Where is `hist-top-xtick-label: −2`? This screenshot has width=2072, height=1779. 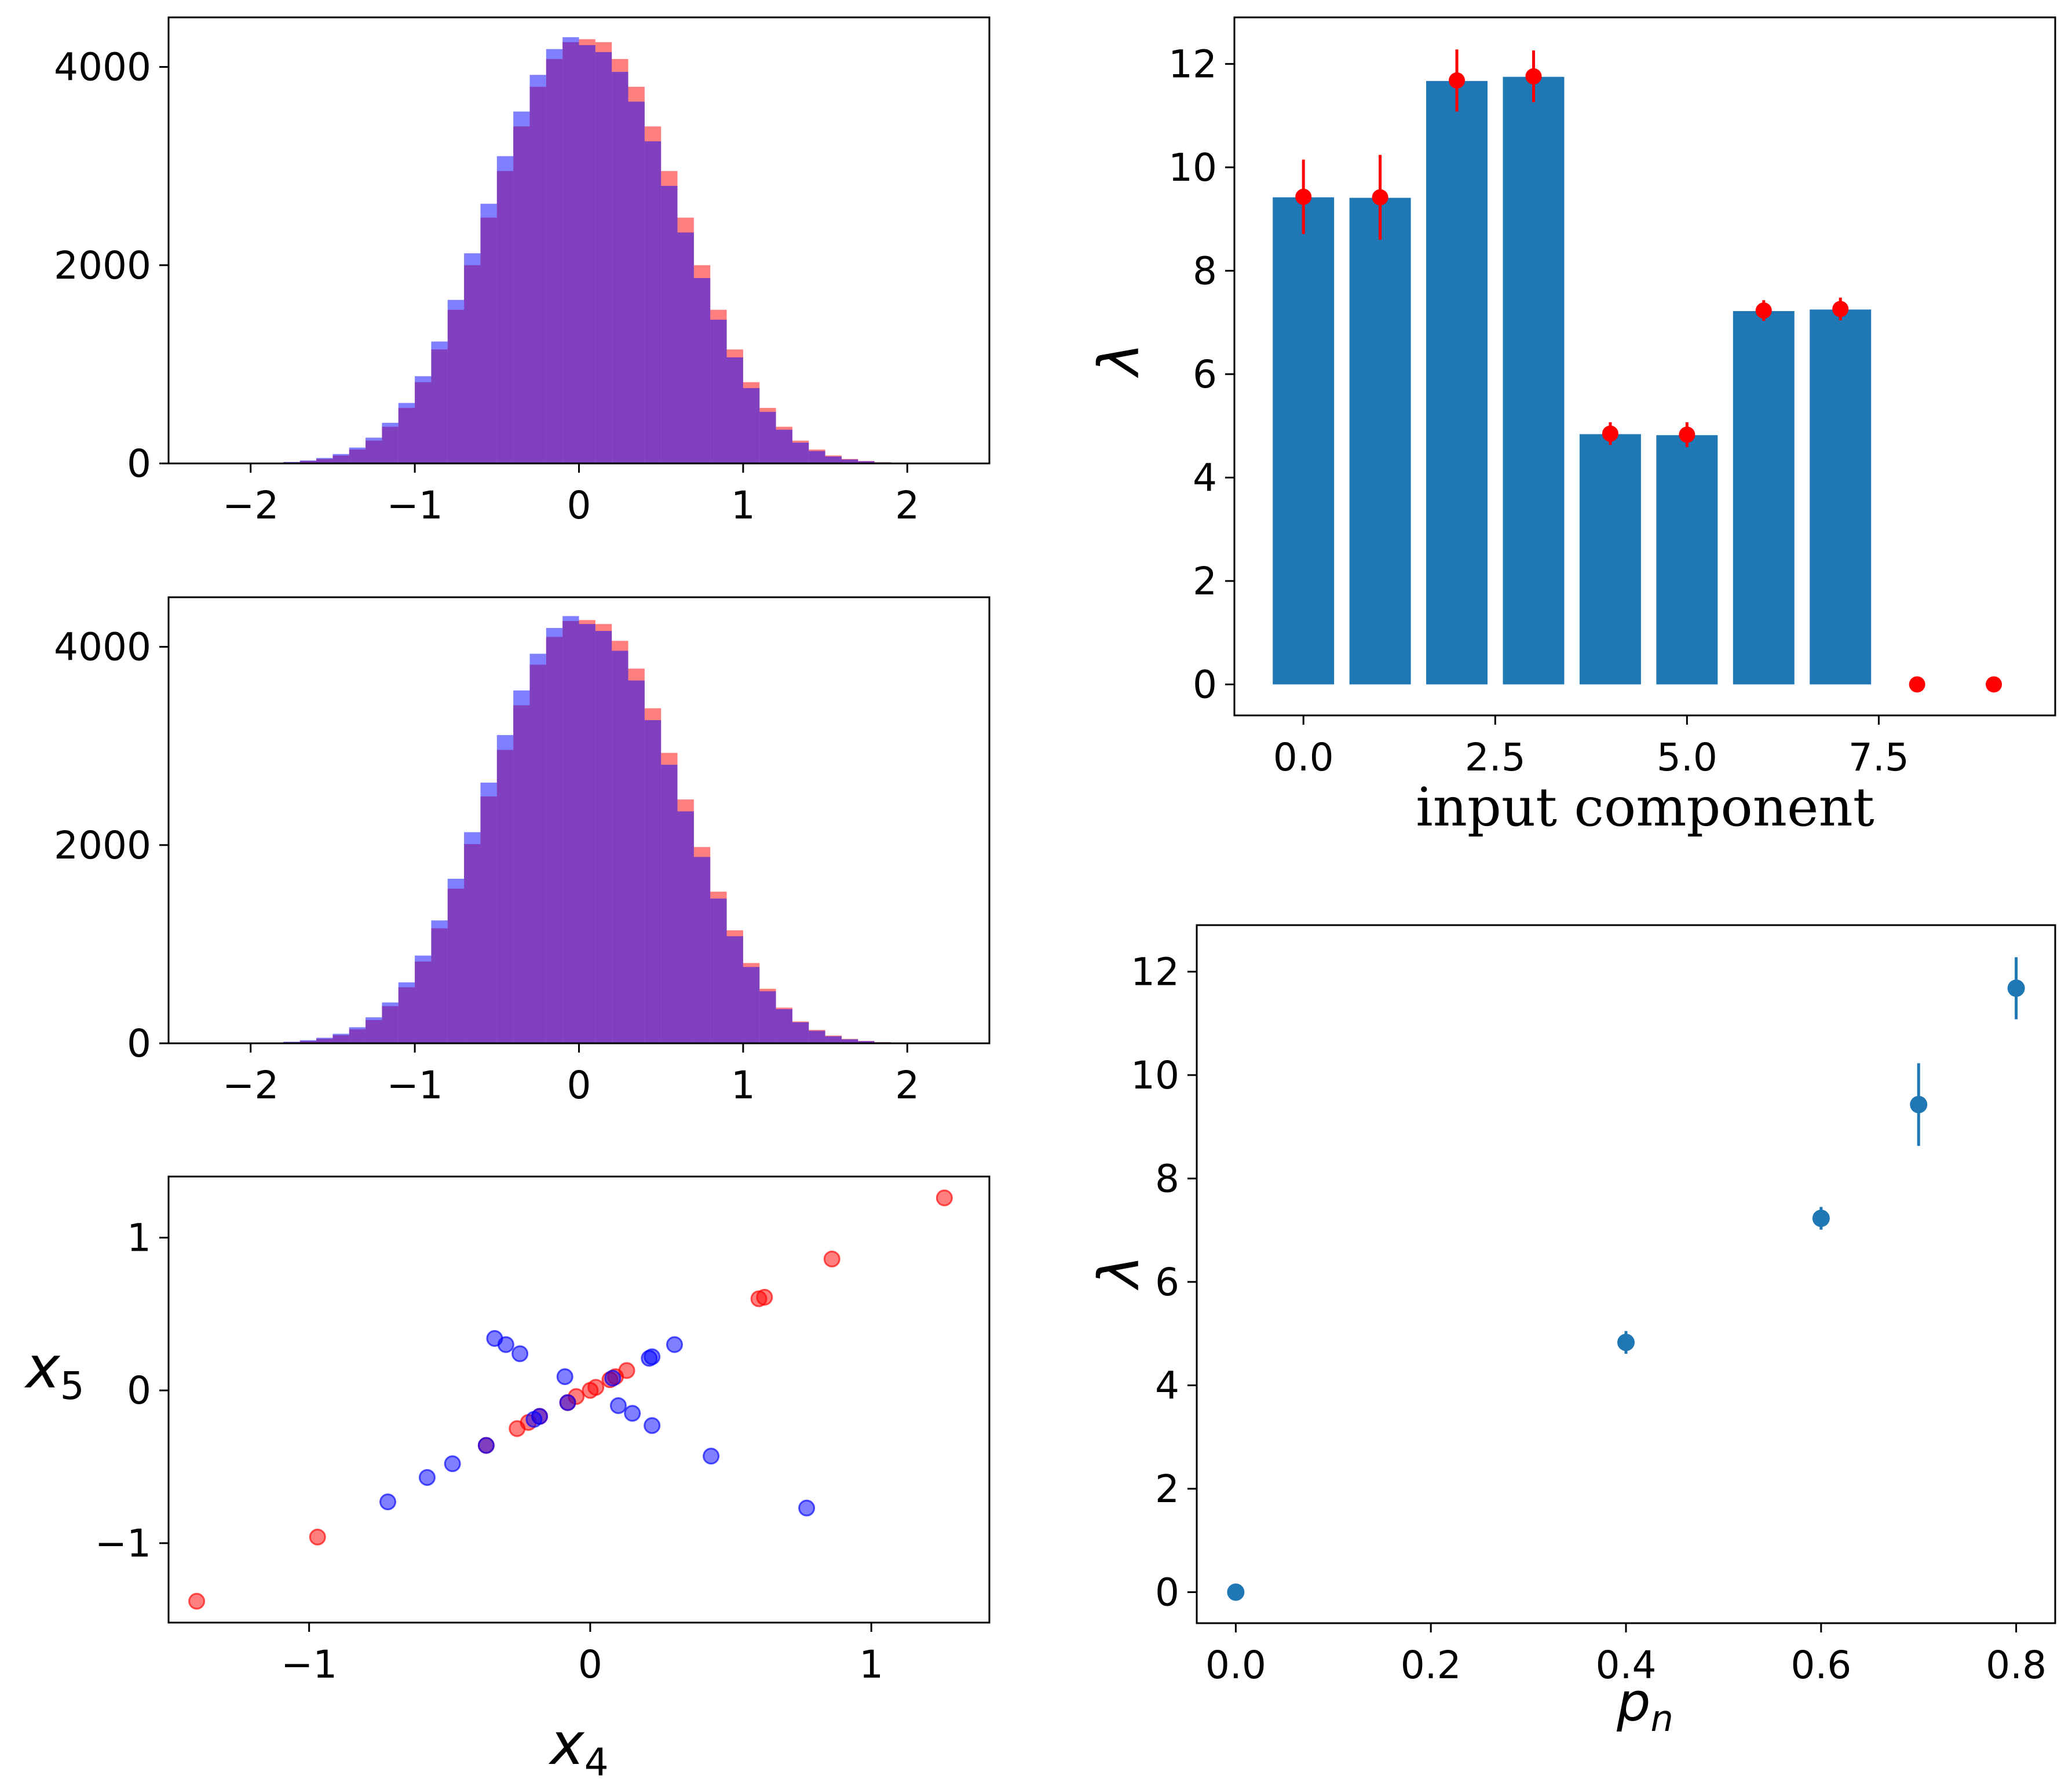 hist-top-xtick-label: −2 is located at coordinates (250, 505).